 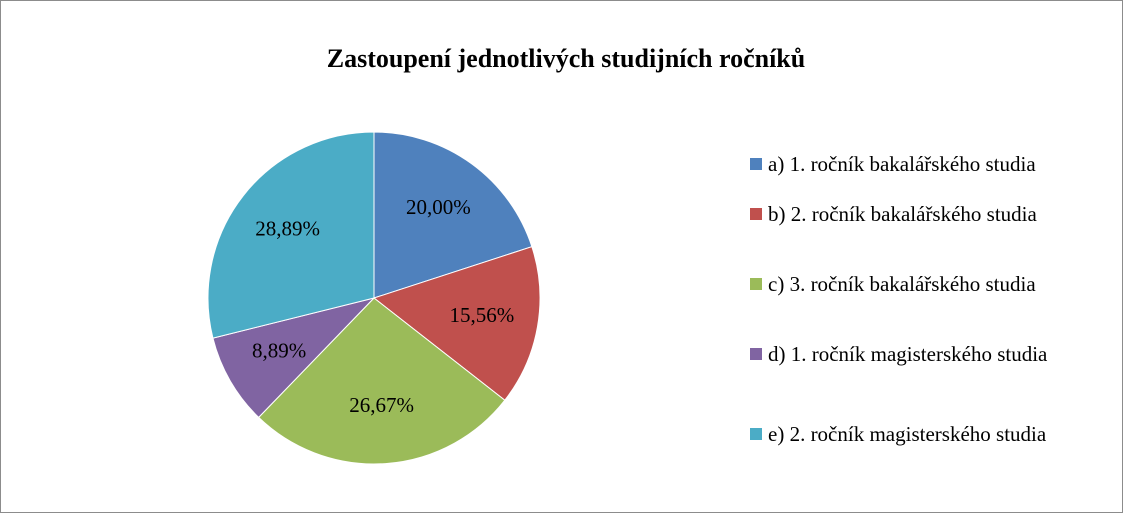 What do you see at coordinates (482, 315) in the screenshot?
I see `data-label: 15,56%` at bounding box center [482, 315].